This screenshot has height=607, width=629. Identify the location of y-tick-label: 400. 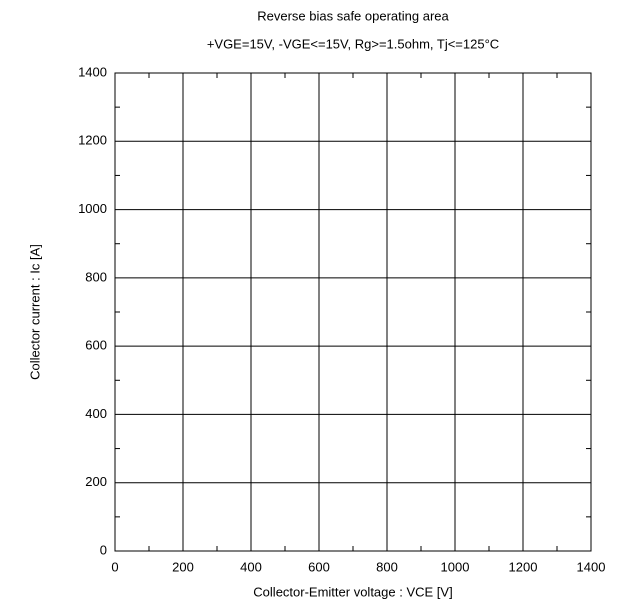
(96, 413).